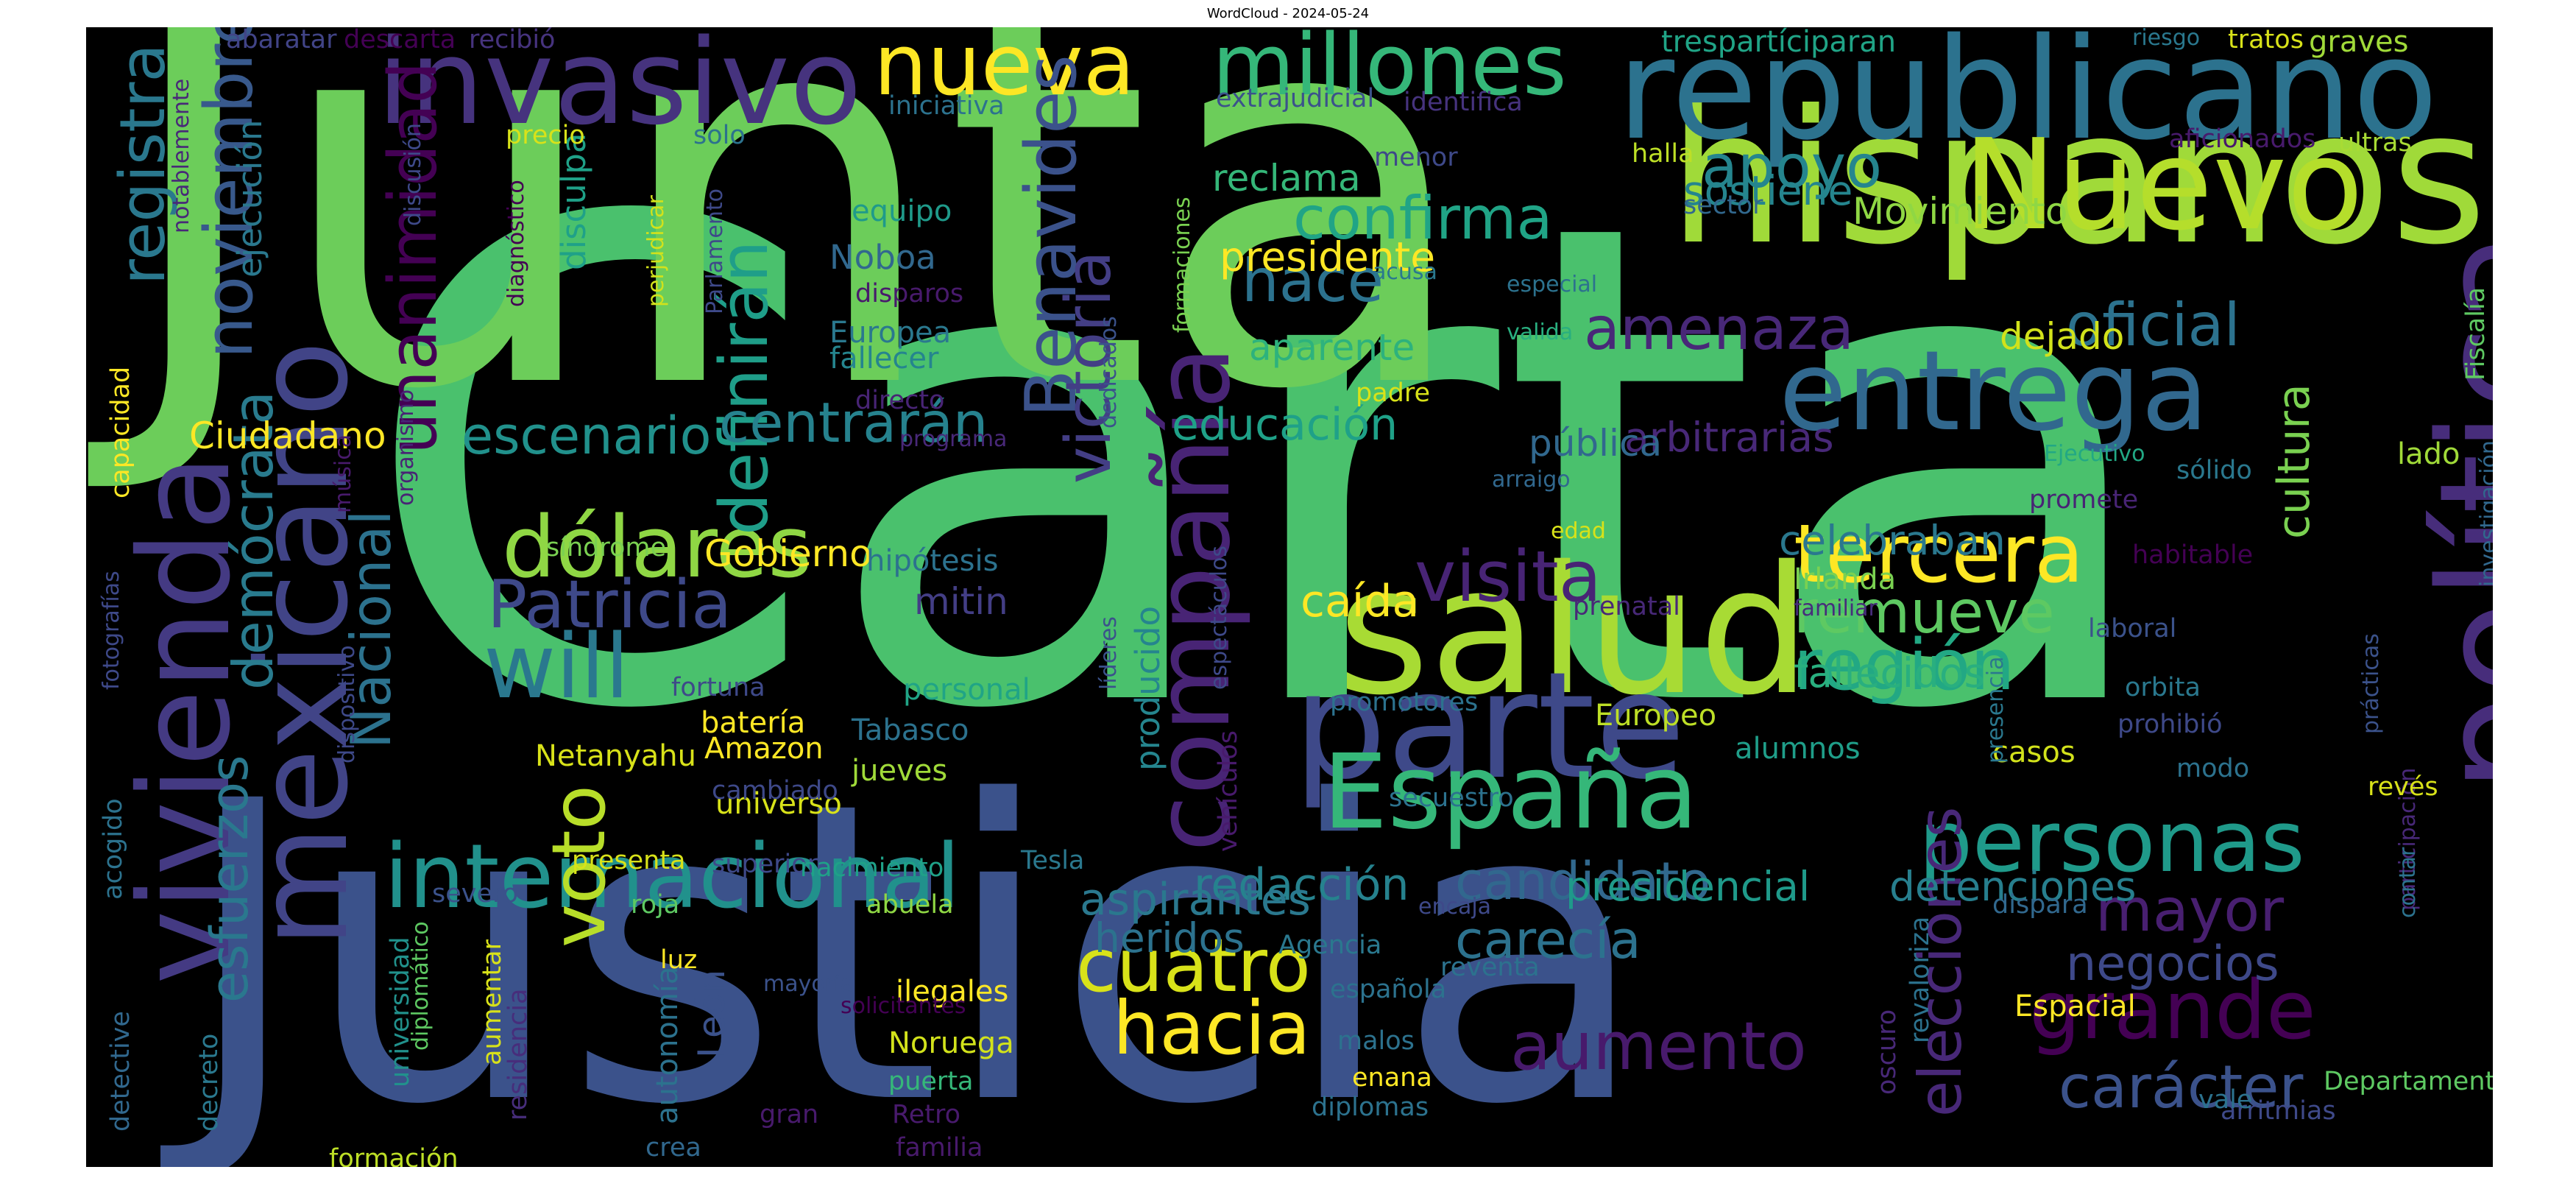 This screenshot has width=2576, height=1178. What do you see at coordinates (1659, 1046) in the screenshot?
I see `word-aumento: aumento` at bounding box center [1659, 1046].